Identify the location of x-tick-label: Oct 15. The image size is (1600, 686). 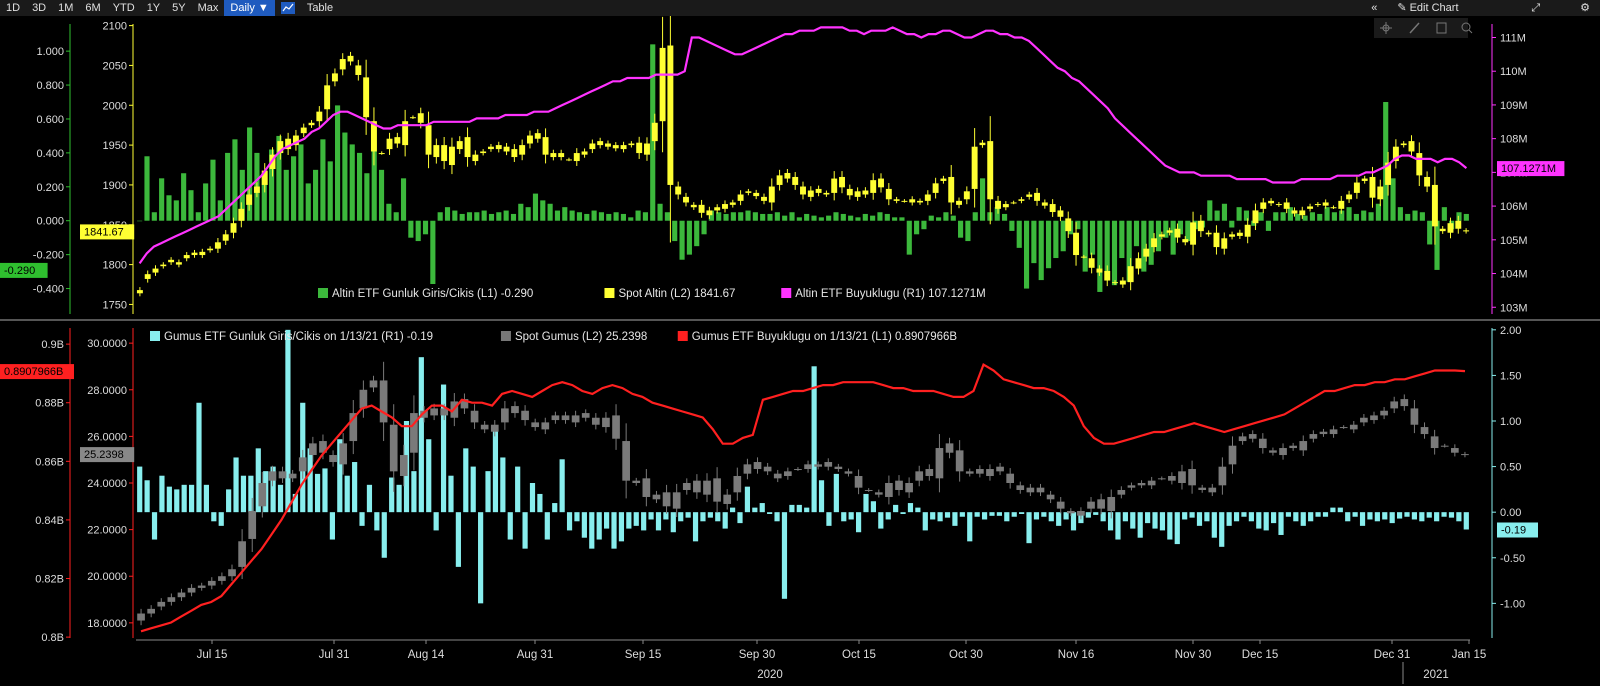
(859, 655).